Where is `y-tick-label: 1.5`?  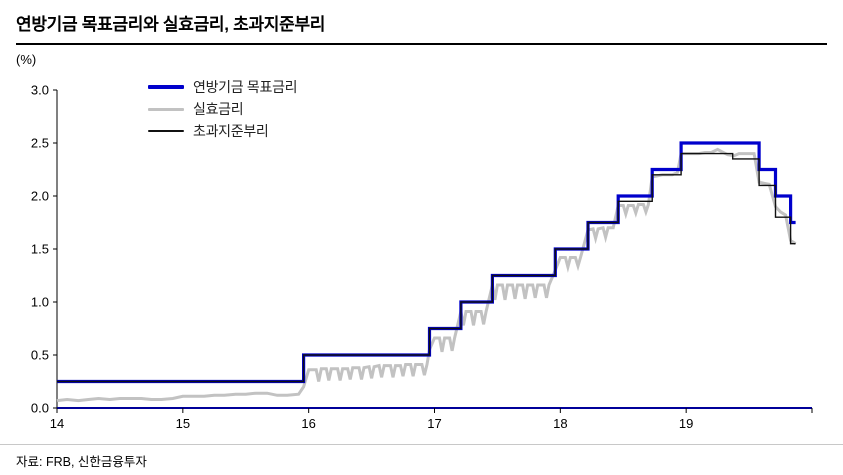 y-tick-label: 1.5 is located at coordinates (40, 249).